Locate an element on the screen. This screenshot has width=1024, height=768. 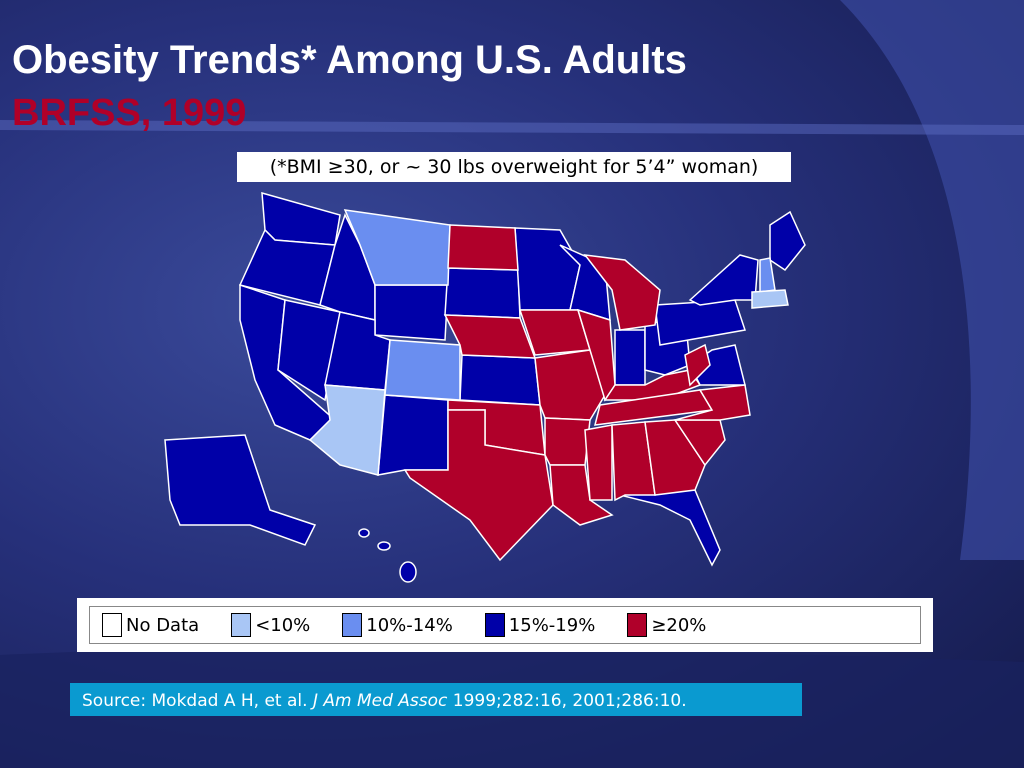
title: Obesity Trends* Among U.S. Adults is located at coordinates (349, 60).